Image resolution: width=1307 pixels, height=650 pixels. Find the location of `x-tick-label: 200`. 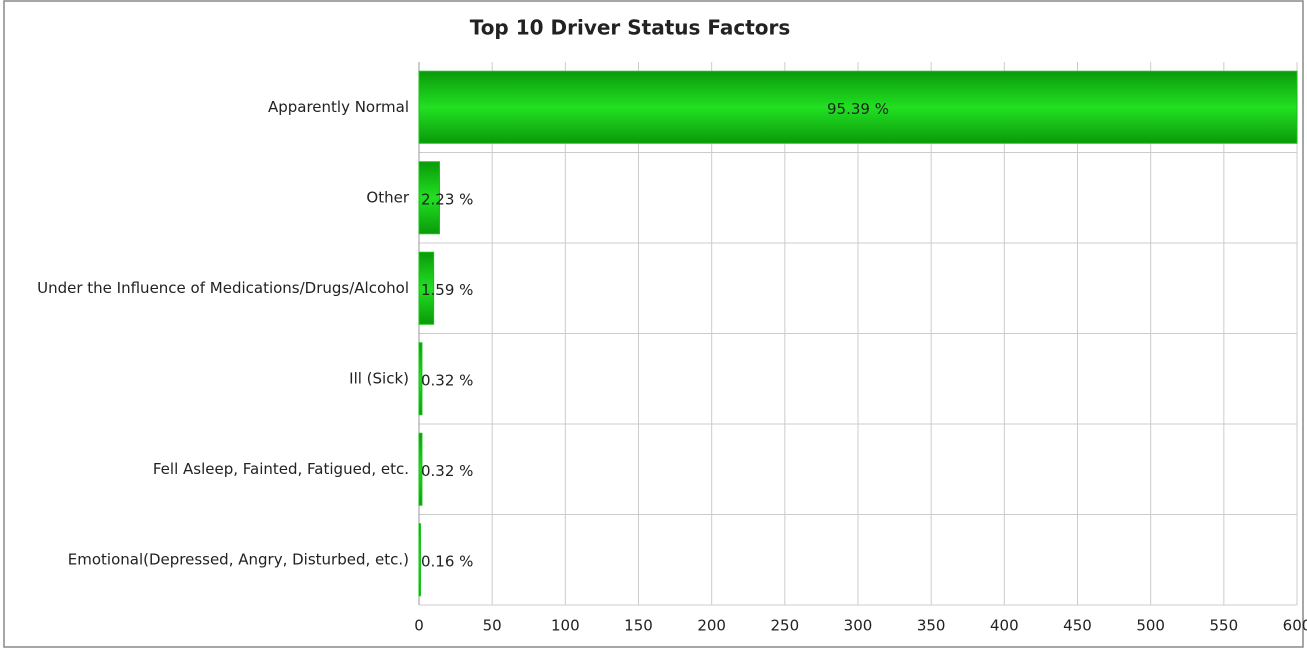

x-tick-label: 200 is located at coordinates (711, 626).